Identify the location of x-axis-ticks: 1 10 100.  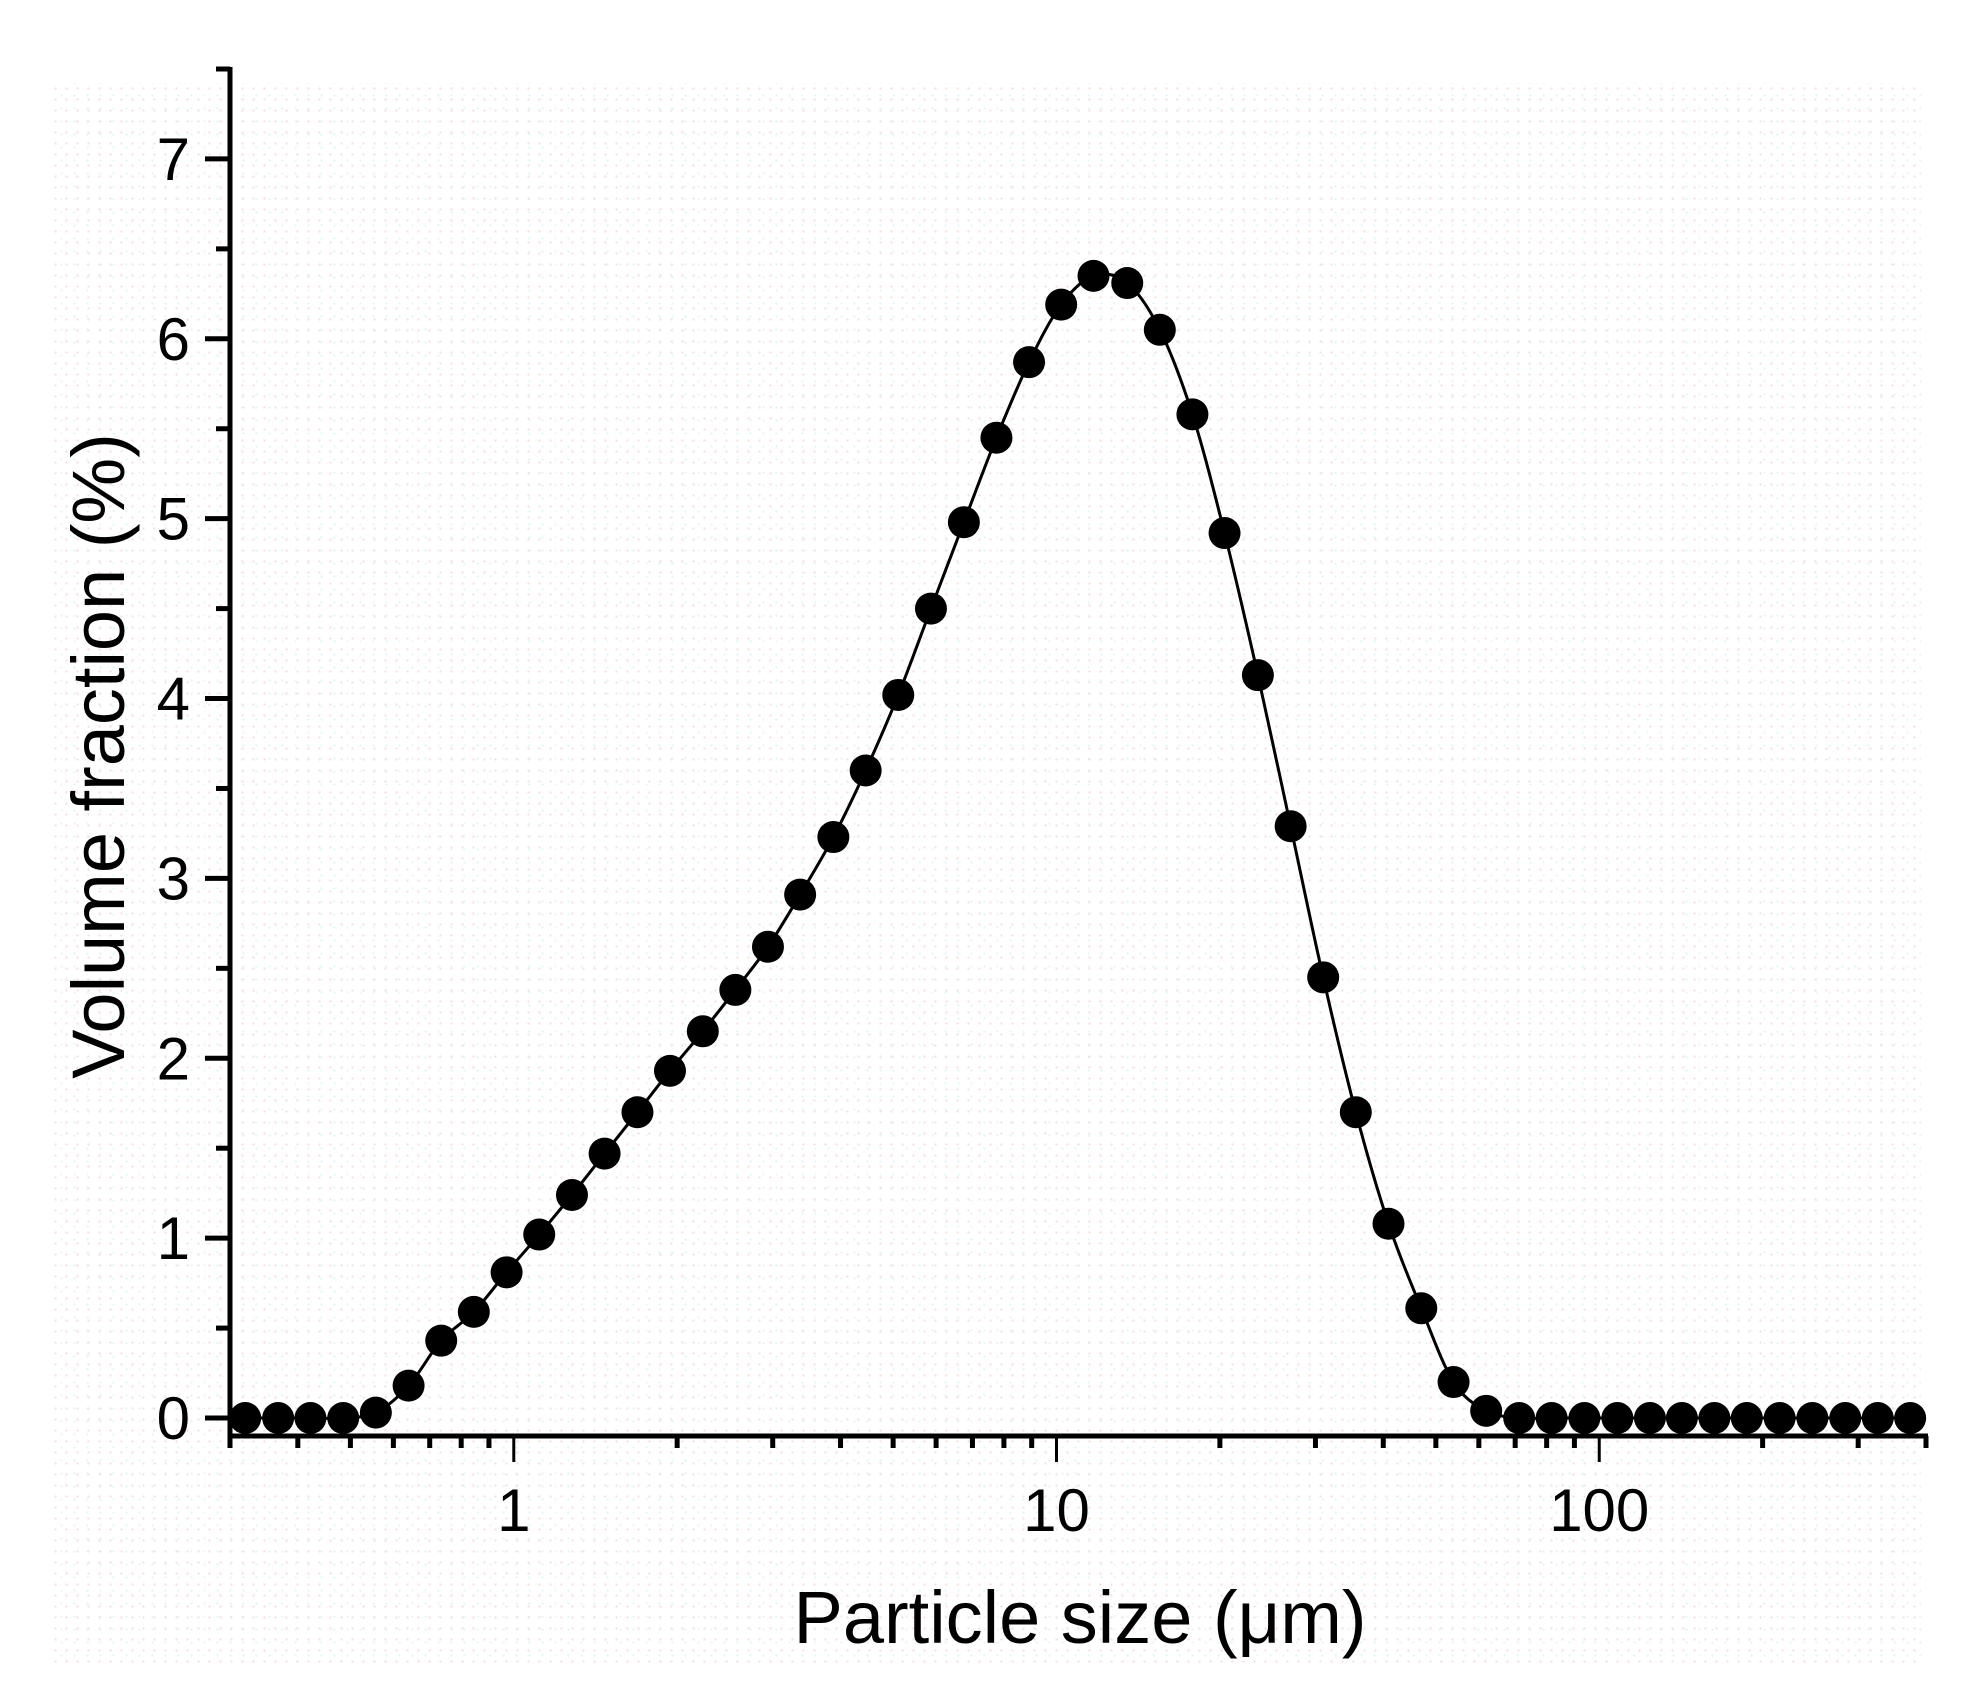
(1078, 1490).